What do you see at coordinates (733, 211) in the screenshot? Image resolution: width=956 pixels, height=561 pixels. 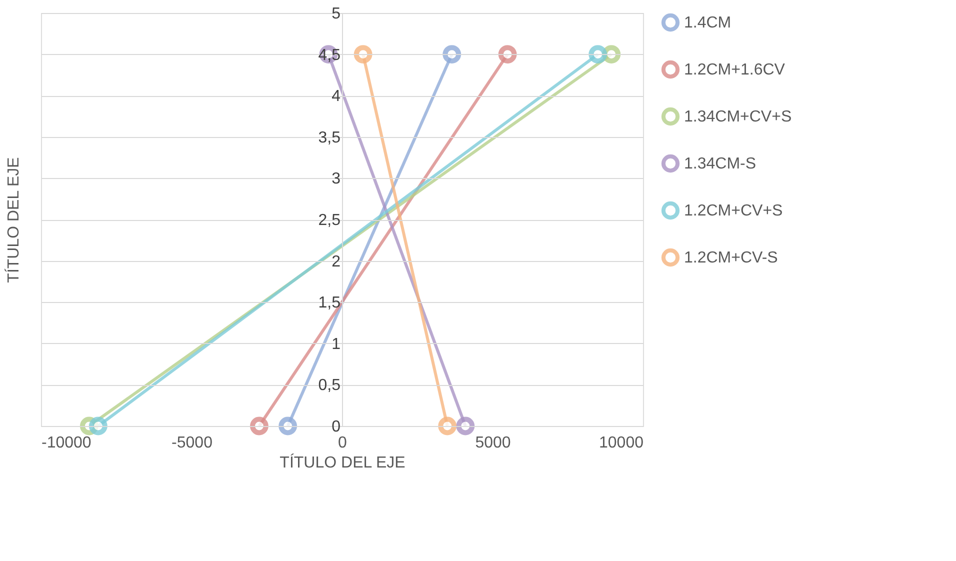 I see `legend-label: 1.2CM+CV+S` at bounding box center [733, 211].